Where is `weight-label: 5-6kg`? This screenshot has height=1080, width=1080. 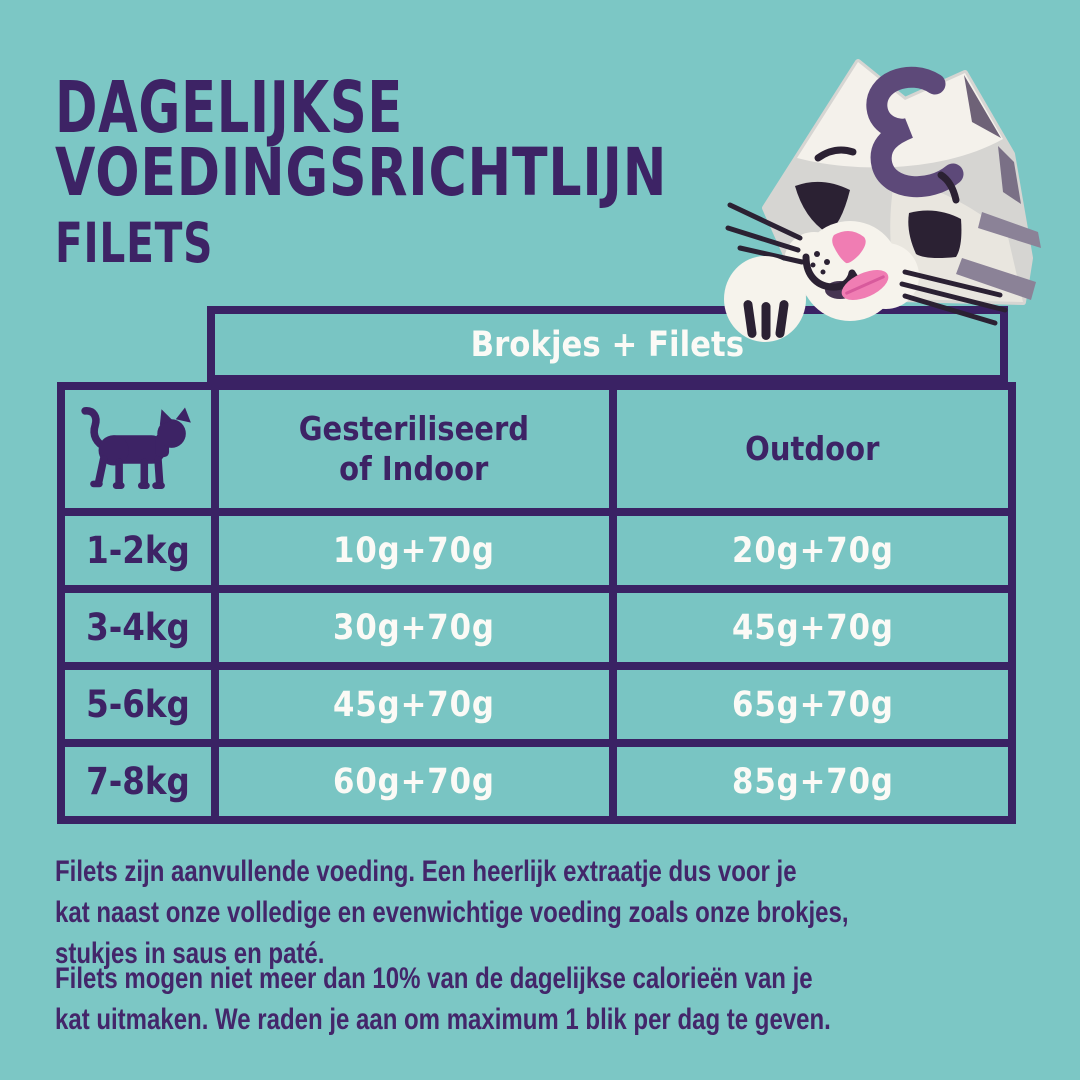
weight-label: 5-6kg is located at coordinates (138, 704).